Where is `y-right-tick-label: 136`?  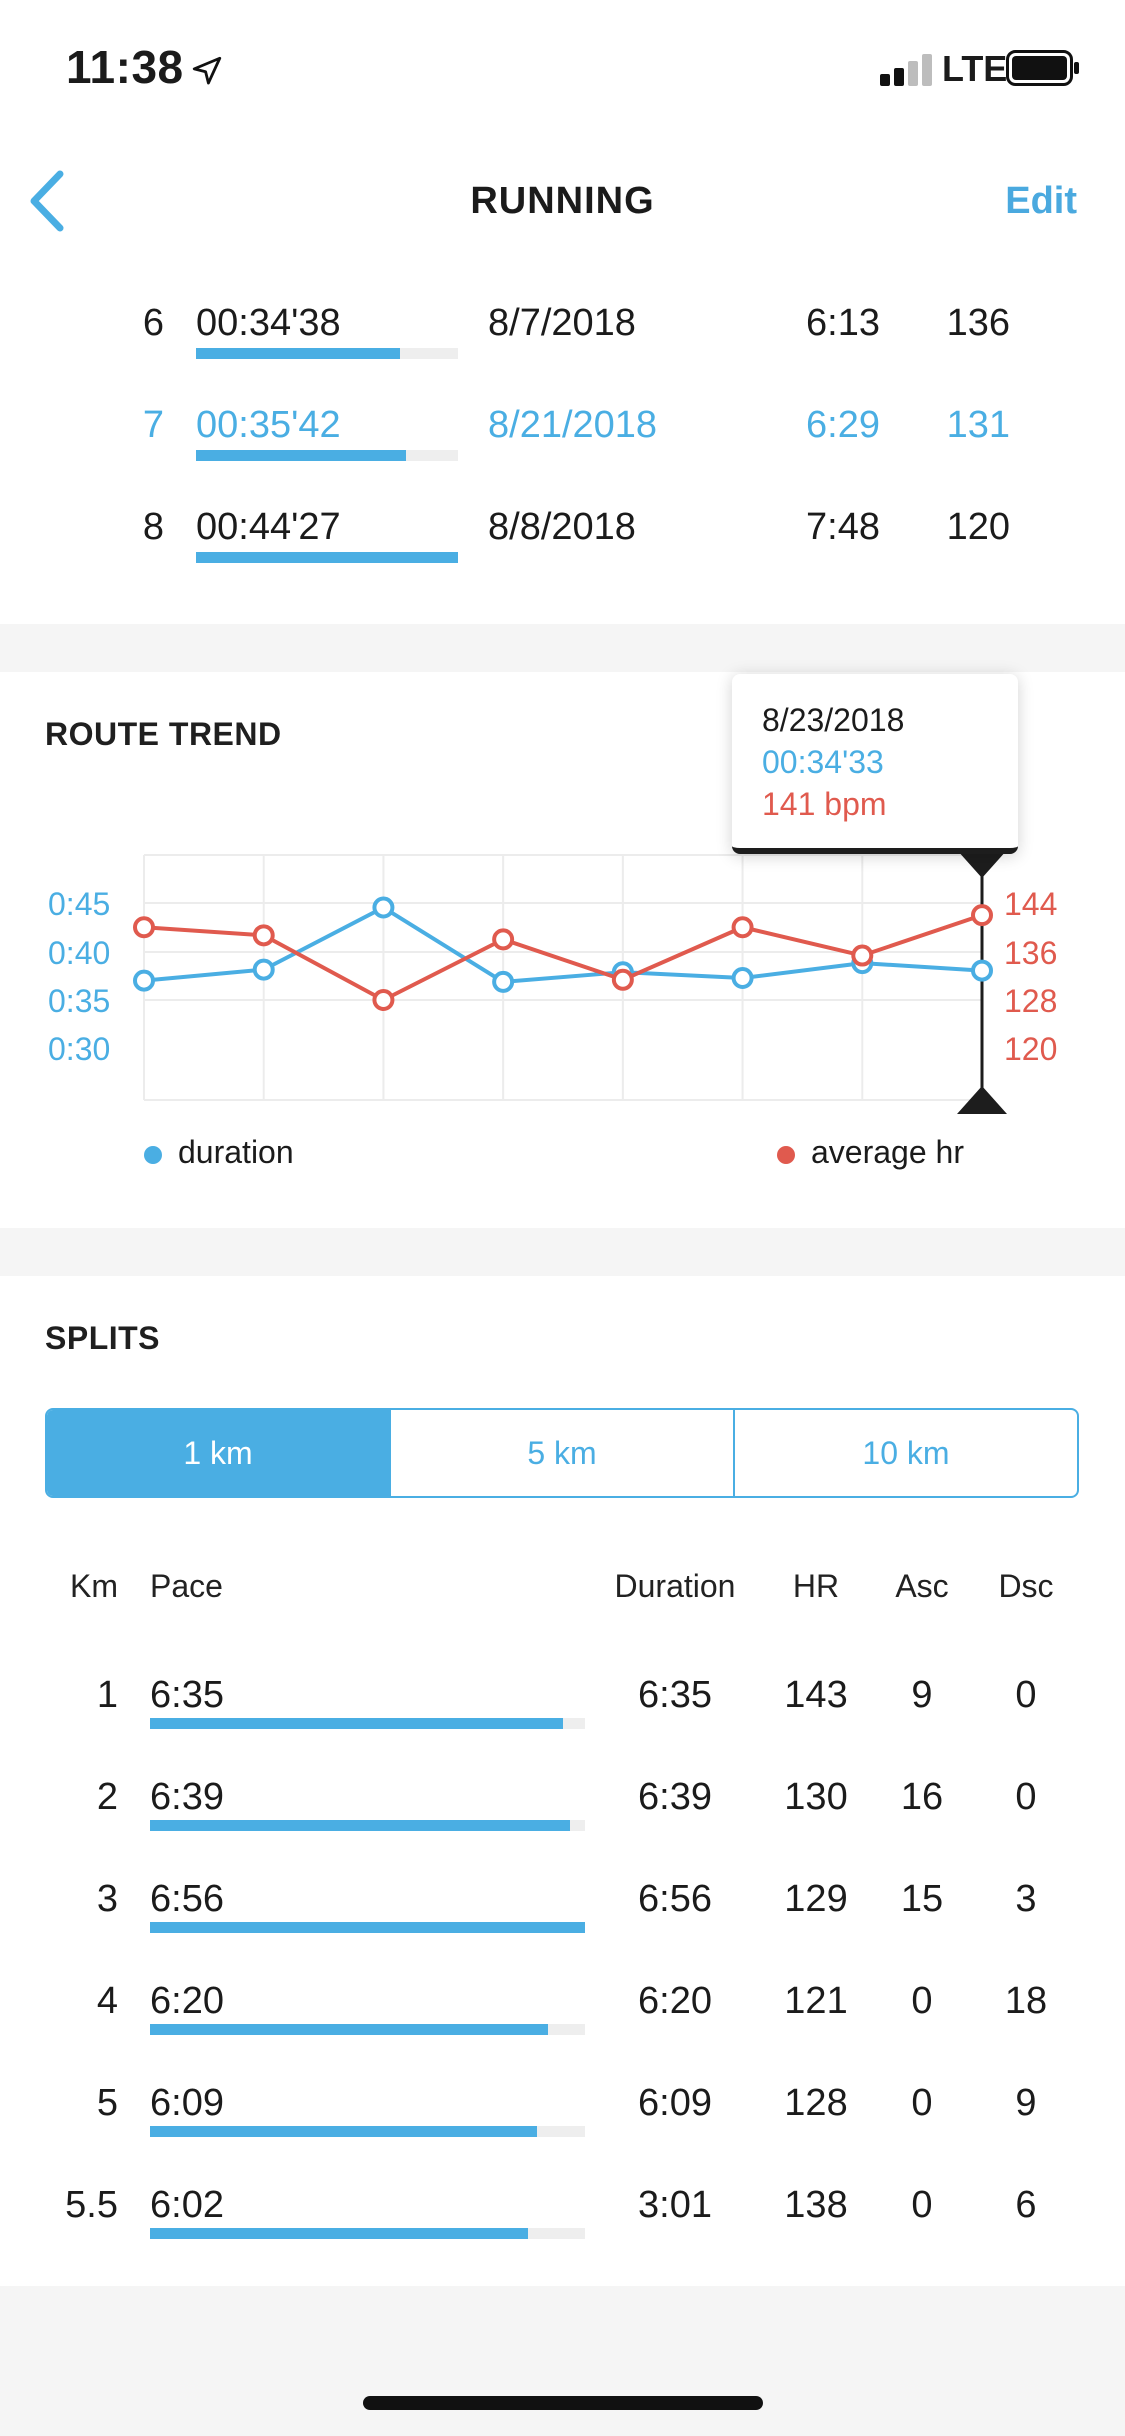 y-right-tick-label: 136 is located at coordinates (1030, 953).